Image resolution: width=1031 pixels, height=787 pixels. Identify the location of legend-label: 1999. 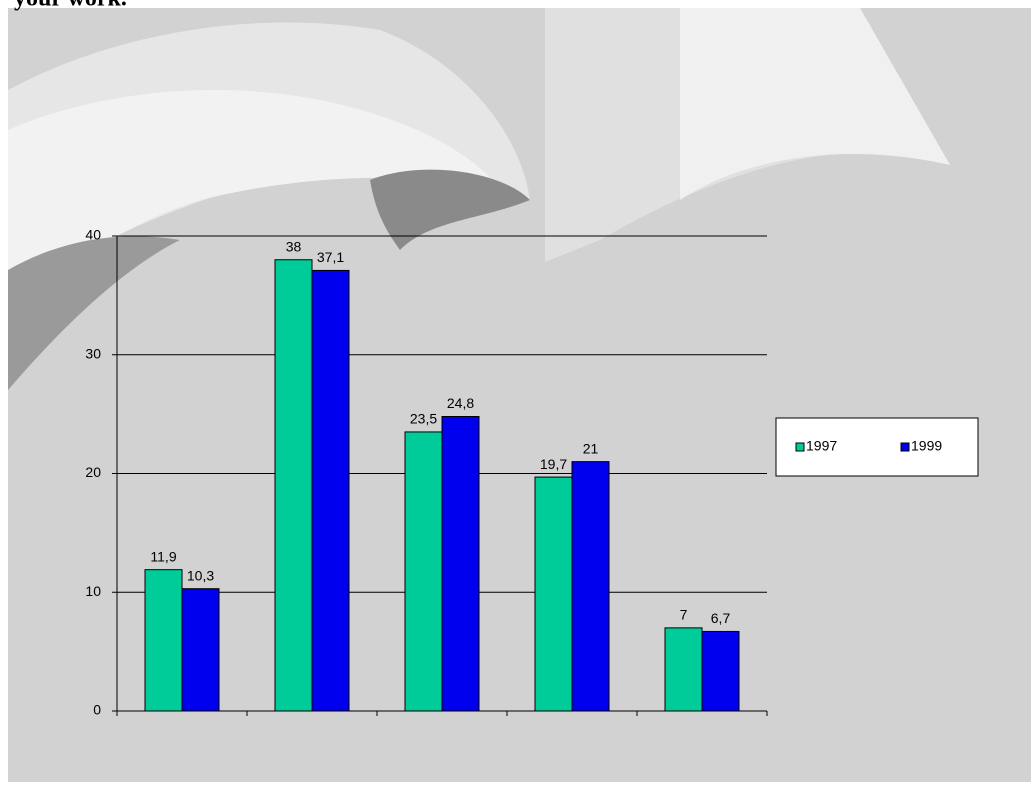
(926, 446).